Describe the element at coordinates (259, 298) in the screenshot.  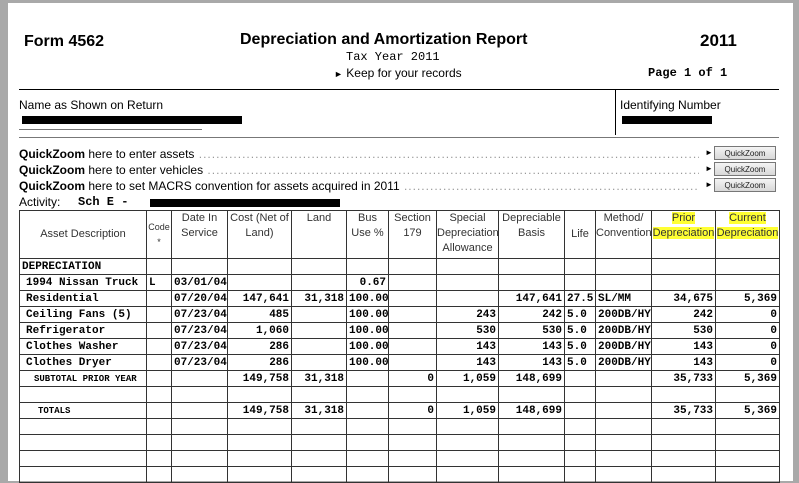
I see `cell-cost: 147,641` at that location.